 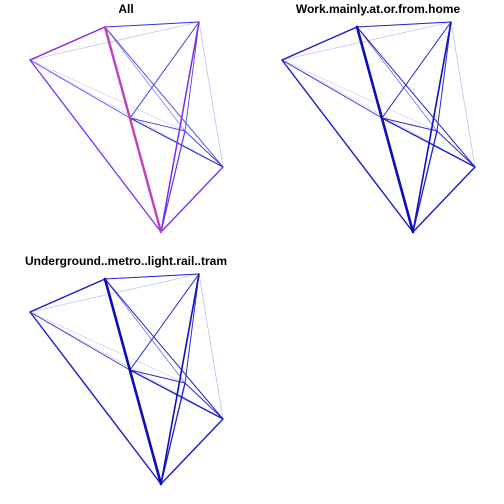 I want to click on edge-underground-metro-n2-n6, so click(x=164, y=349).